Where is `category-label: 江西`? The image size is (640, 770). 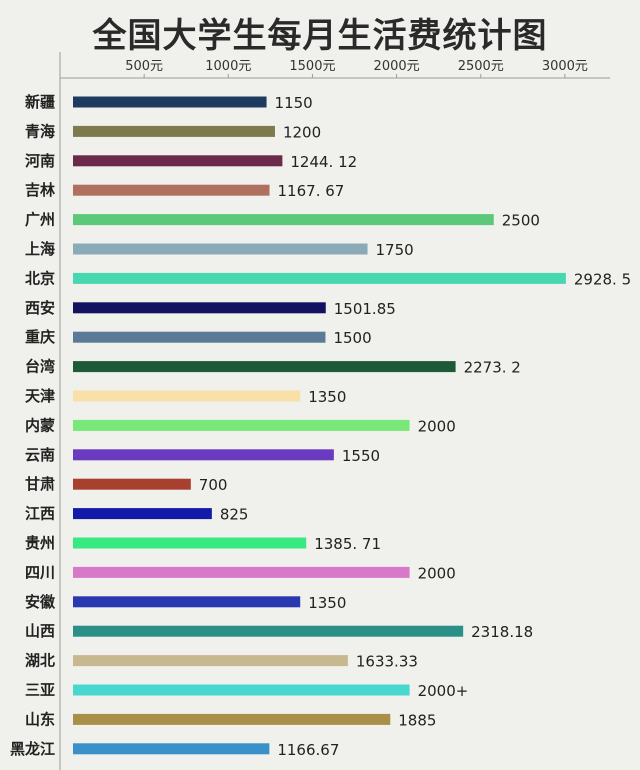 category-label: 江西 is located at coordinates (40, 514).